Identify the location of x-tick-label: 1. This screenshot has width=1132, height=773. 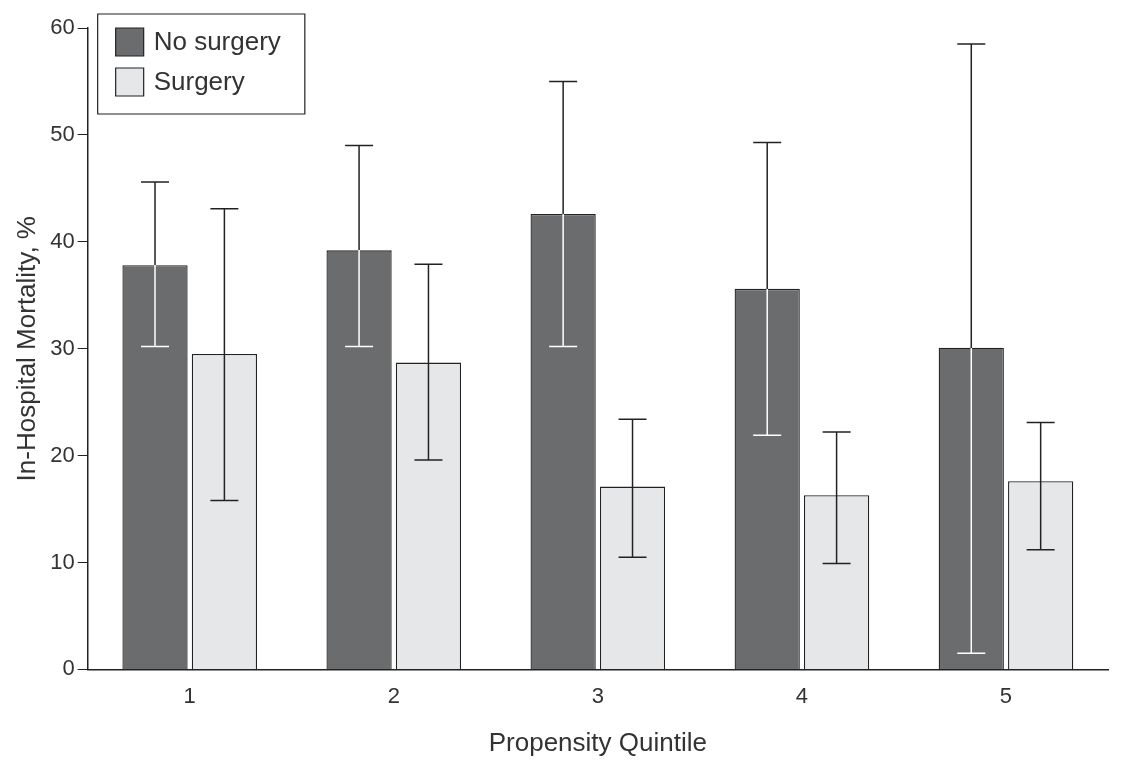
(189, 695).